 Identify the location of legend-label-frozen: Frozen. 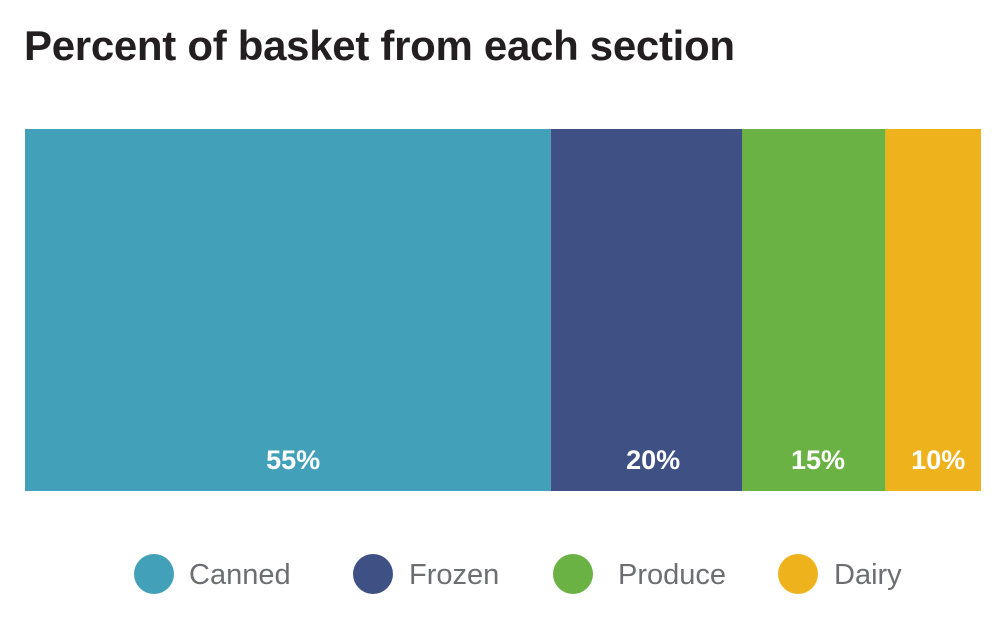
(454, 575).